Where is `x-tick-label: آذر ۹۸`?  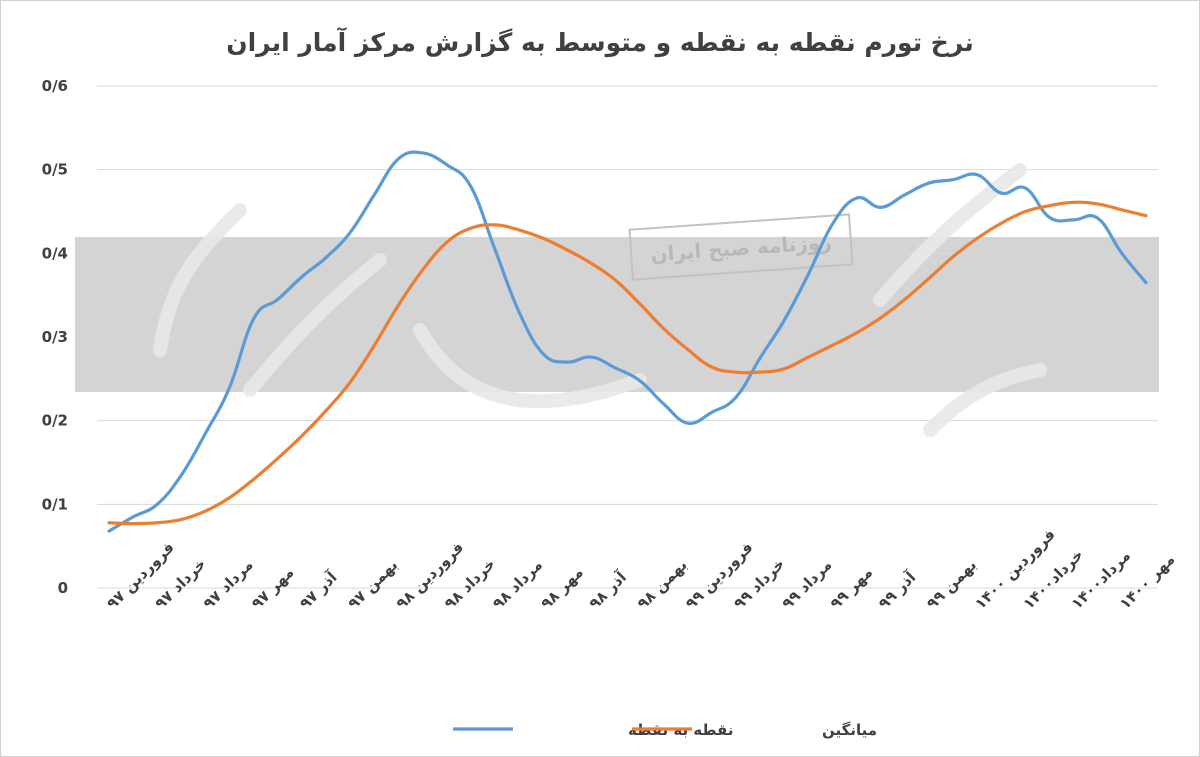
x-tick-label: آذر ۹۸ is located at coordinates (607, 590).